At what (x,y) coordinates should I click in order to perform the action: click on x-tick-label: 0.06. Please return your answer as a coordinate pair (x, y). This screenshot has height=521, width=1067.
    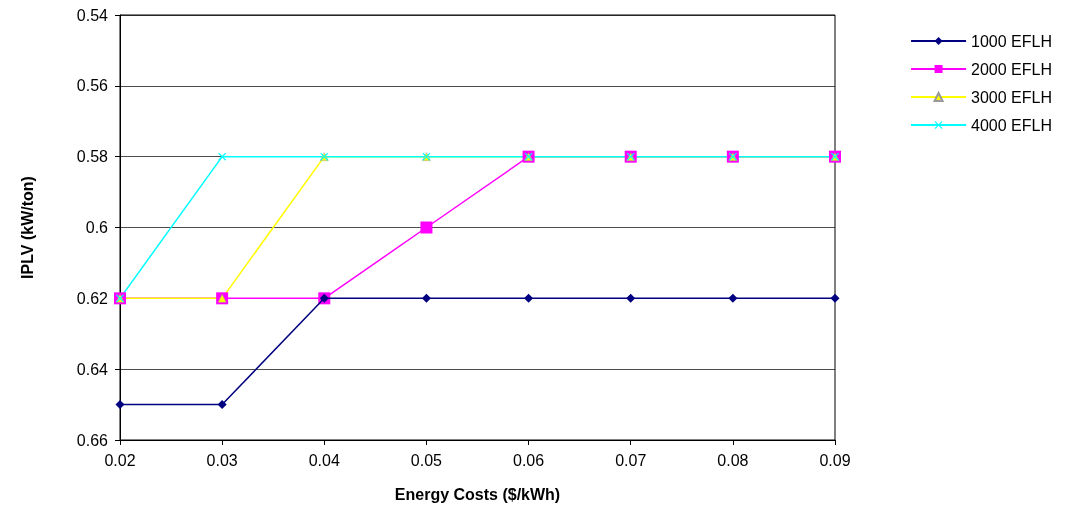
    Looking at the image, I should click on (529, 460).